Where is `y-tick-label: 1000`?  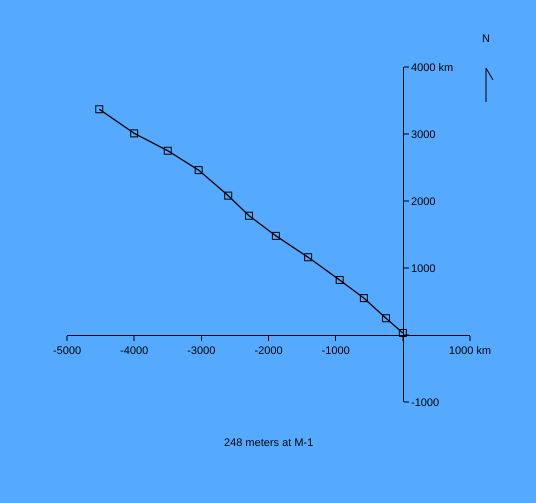
y-tick-label: 1000 is located at coordinates (423, 268).